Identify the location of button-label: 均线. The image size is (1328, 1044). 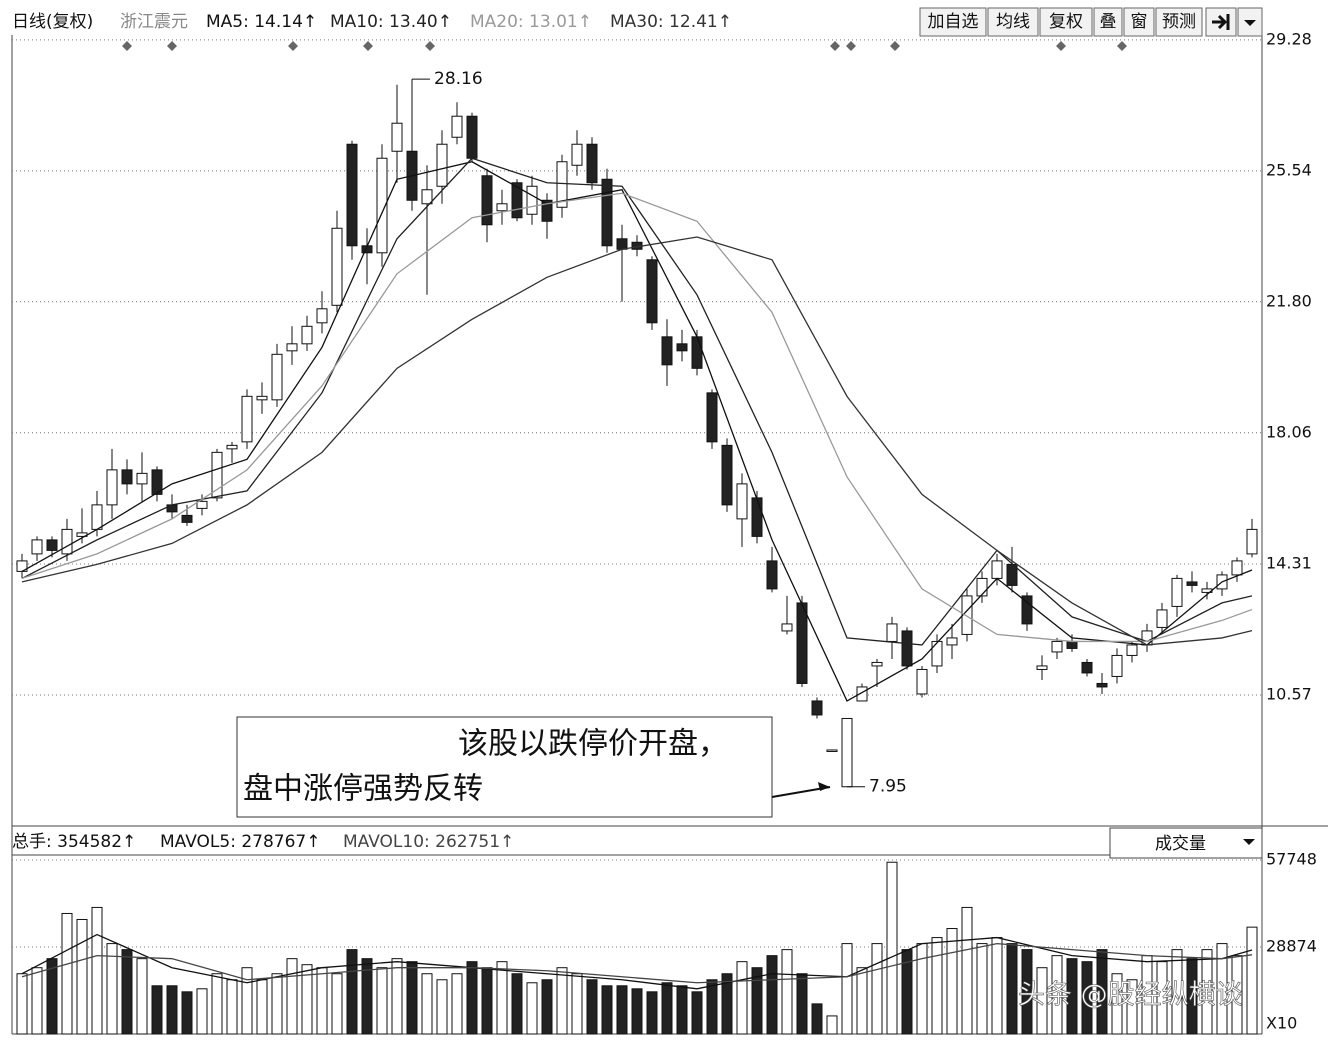
(1013, 22).